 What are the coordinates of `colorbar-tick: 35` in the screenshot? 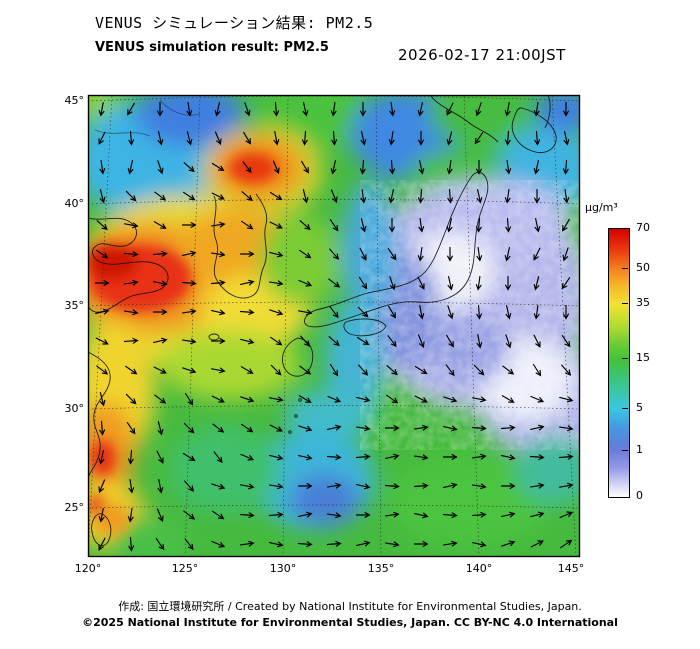 It's located at (643, 302).